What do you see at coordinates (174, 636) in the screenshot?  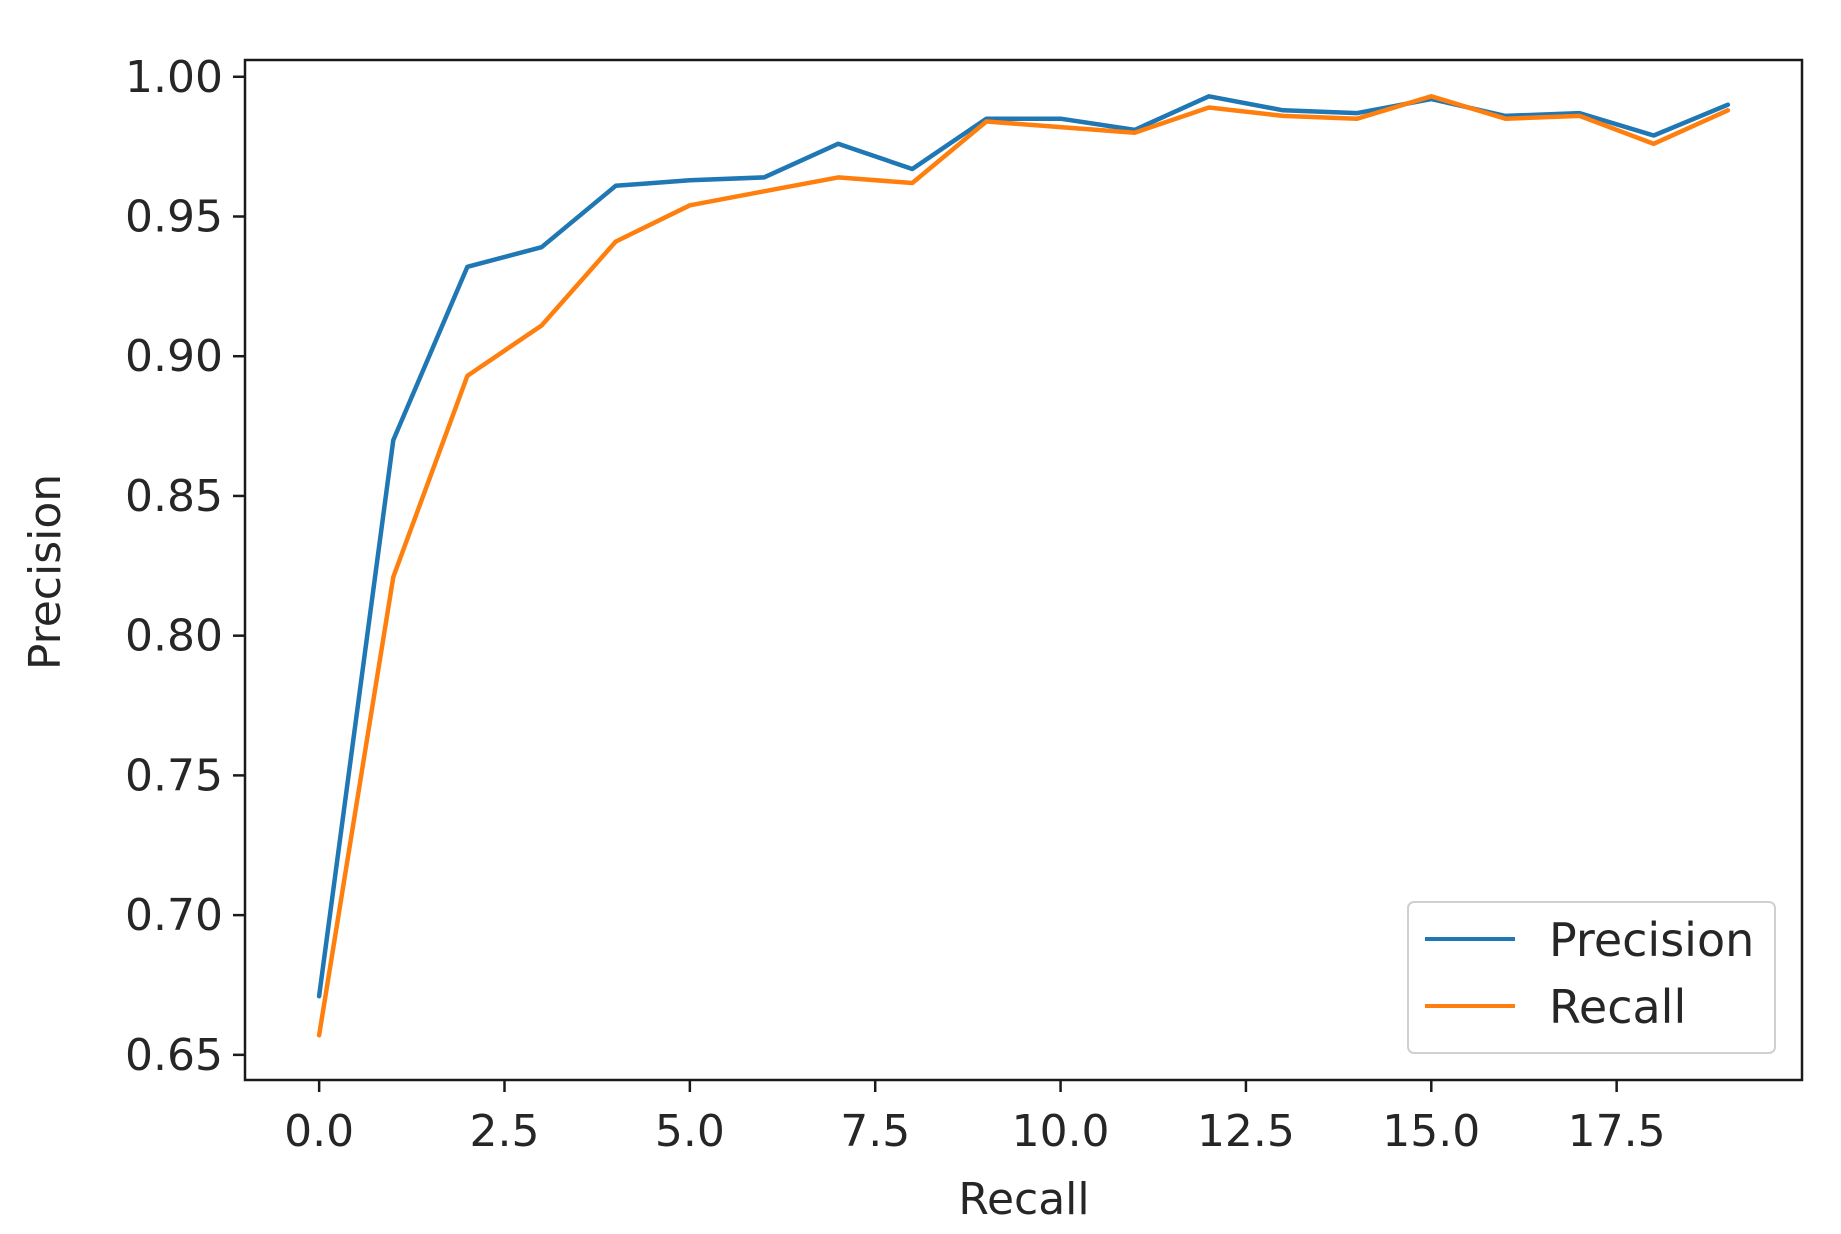 I see `y-tick-label: 0.80` at bounding box center [174, 636].